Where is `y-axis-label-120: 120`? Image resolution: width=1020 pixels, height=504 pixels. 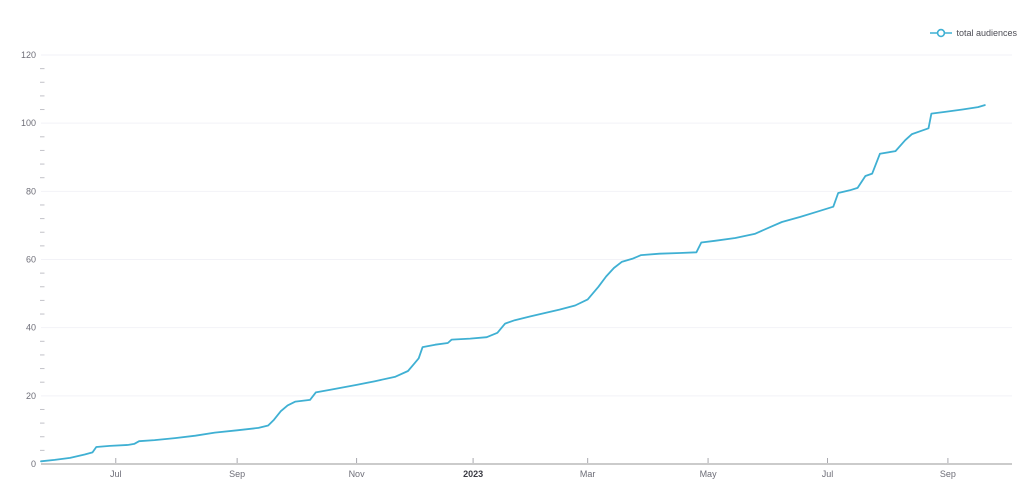 y-axis-label-120: 120 is located at coordinates (28, 55).